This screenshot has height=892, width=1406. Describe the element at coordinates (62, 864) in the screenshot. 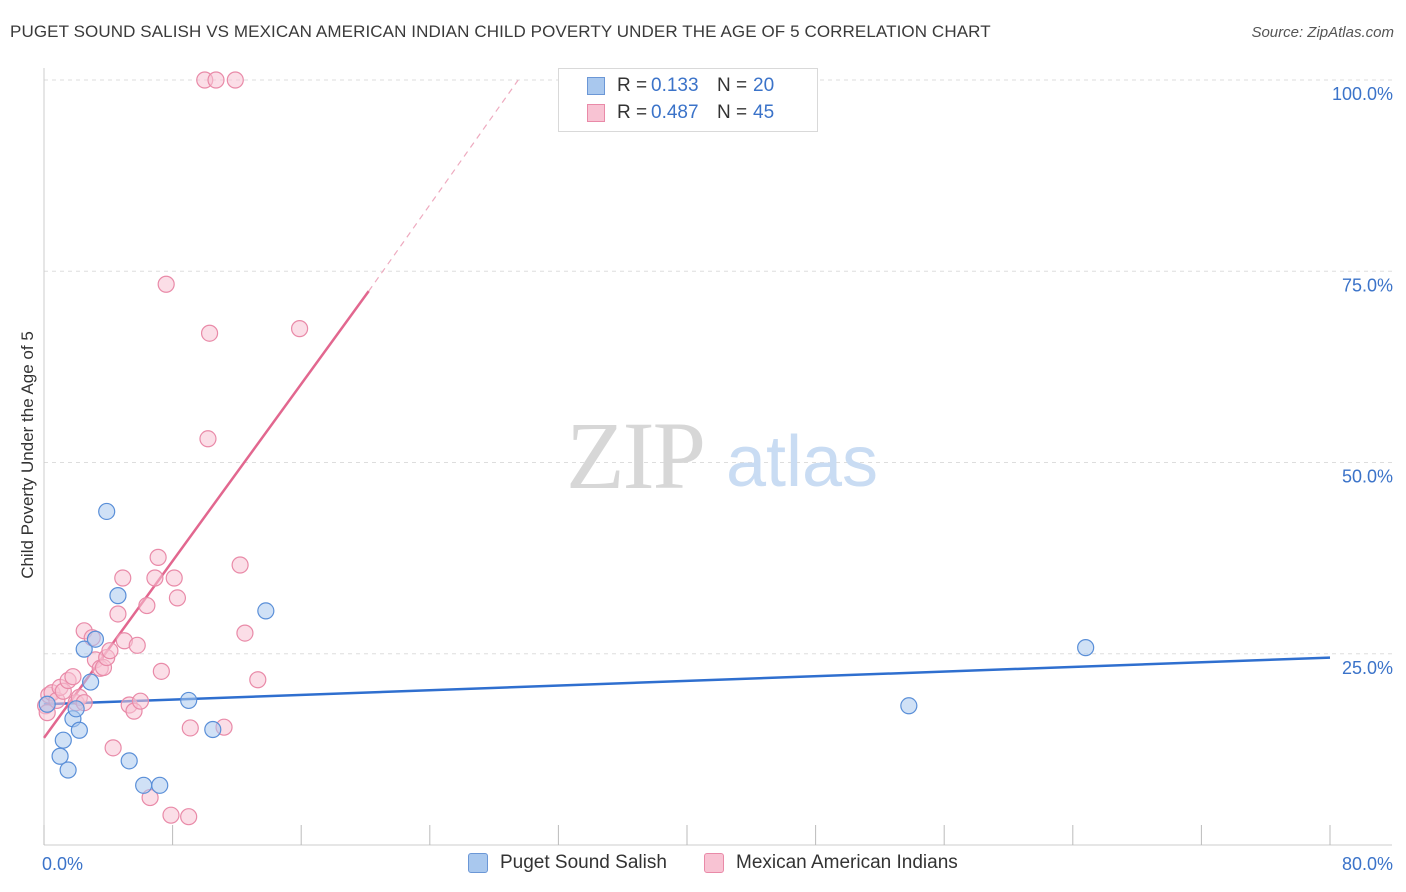

I see `x-tick-label: 0.0%` at that location.